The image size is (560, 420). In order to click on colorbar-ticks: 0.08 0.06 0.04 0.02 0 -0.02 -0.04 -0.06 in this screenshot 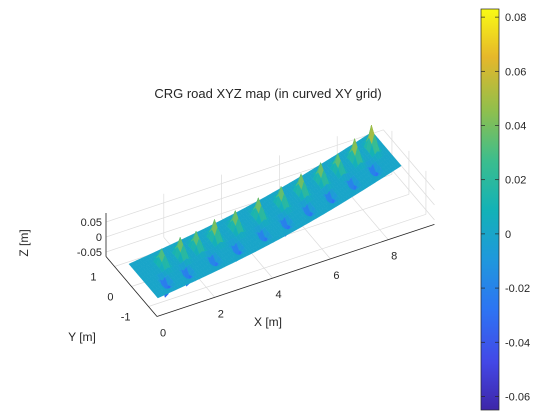, I will do `click(505, 207)`.